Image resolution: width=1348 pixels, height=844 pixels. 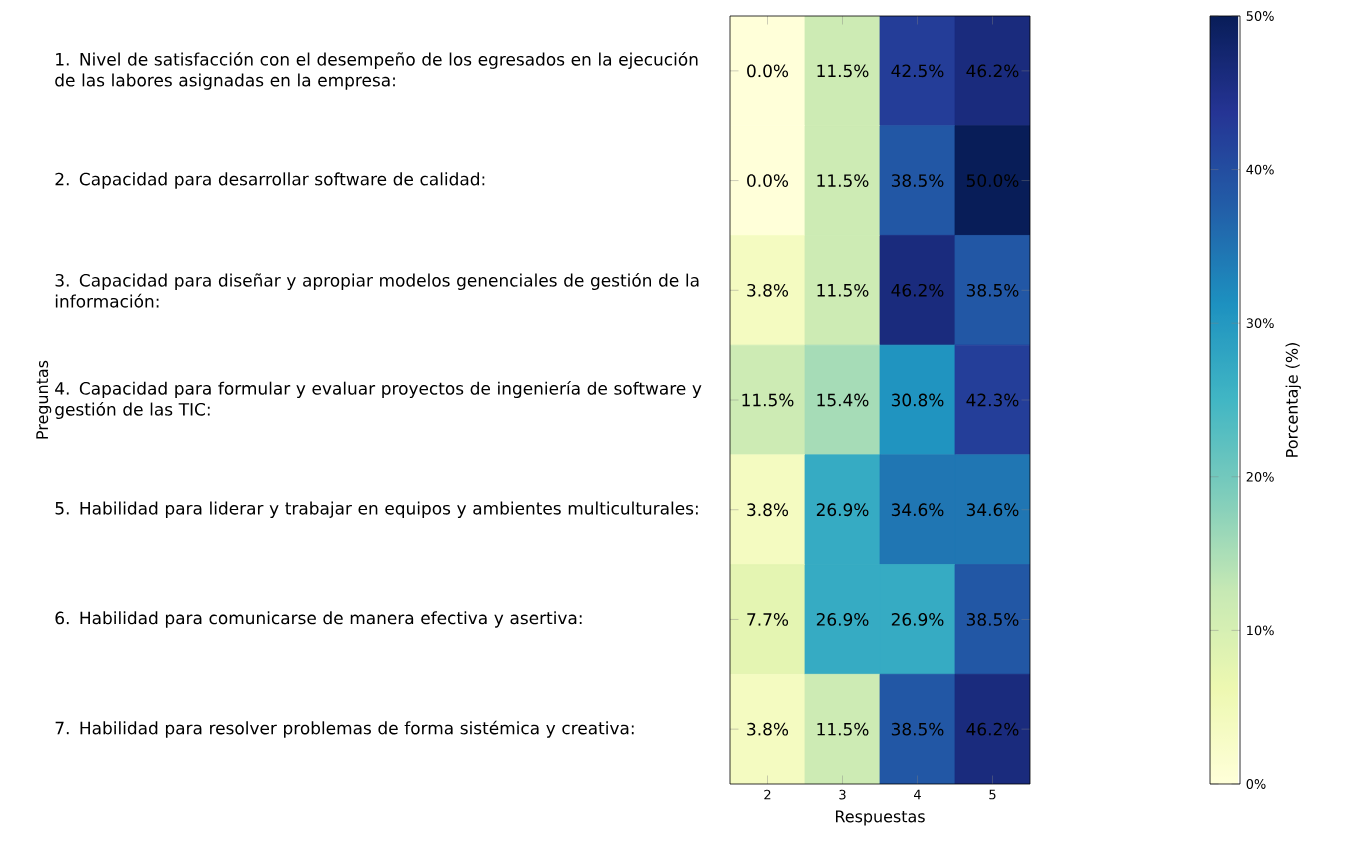 I want to click on data-label: 15.4%, so click(x=843, y=400).